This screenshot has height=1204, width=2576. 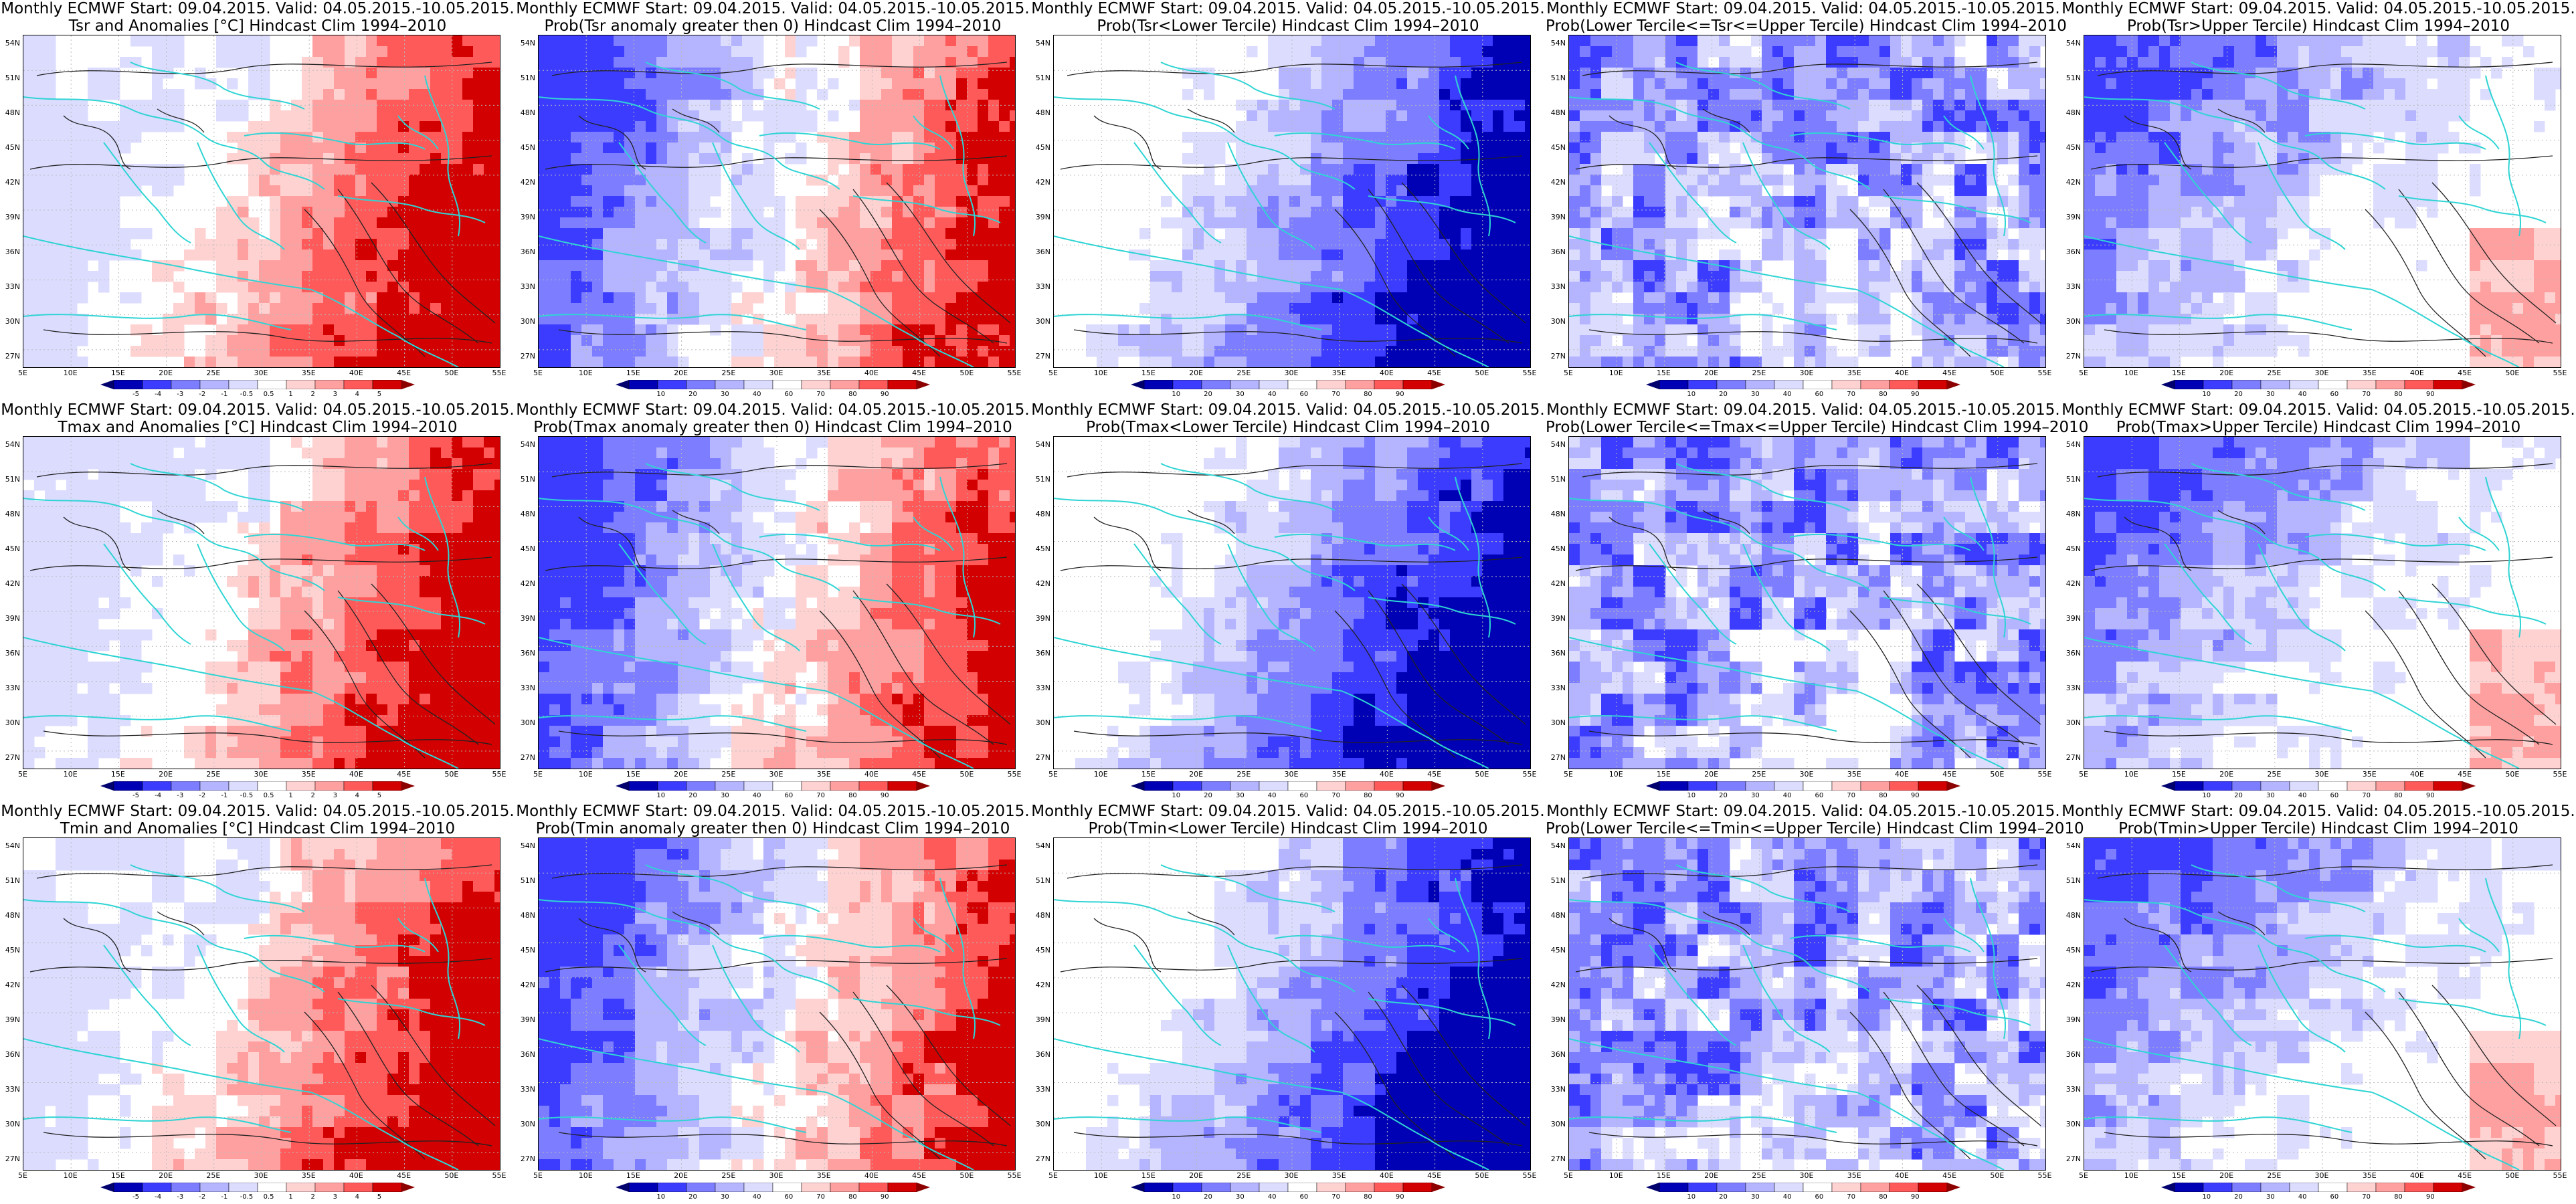 What do you see at coordinates (852, 1197) in the screenshot?
I see `colorbar-label: 80` at bounding box center [852, 1197].